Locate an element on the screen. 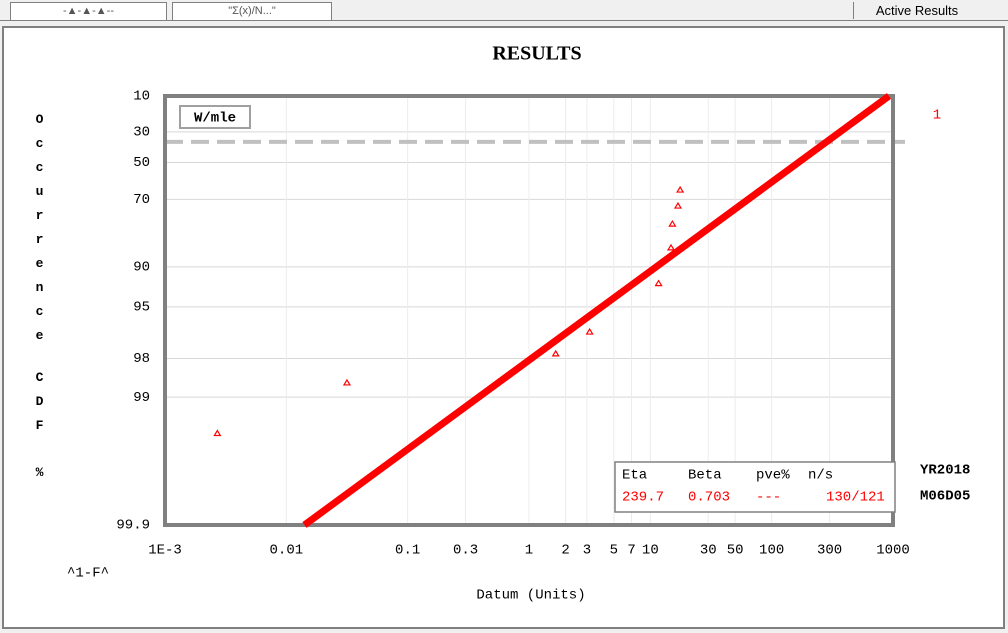 This screenshot has width=1008, height=633. y-tick-label: 98 is located at coordinates (141, 359).